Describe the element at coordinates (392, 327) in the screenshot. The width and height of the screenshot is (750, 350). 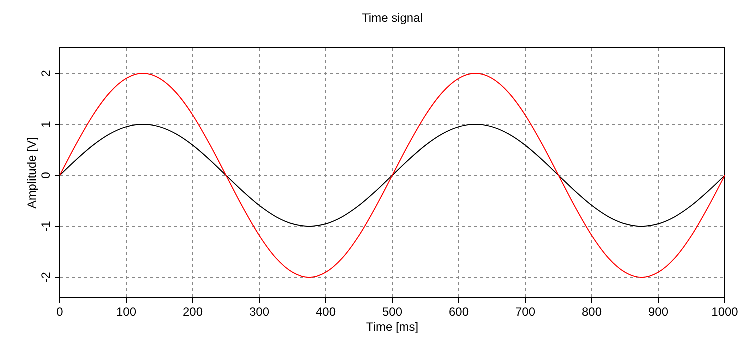
I see `x-axis-title: Time [ms]` at that location.